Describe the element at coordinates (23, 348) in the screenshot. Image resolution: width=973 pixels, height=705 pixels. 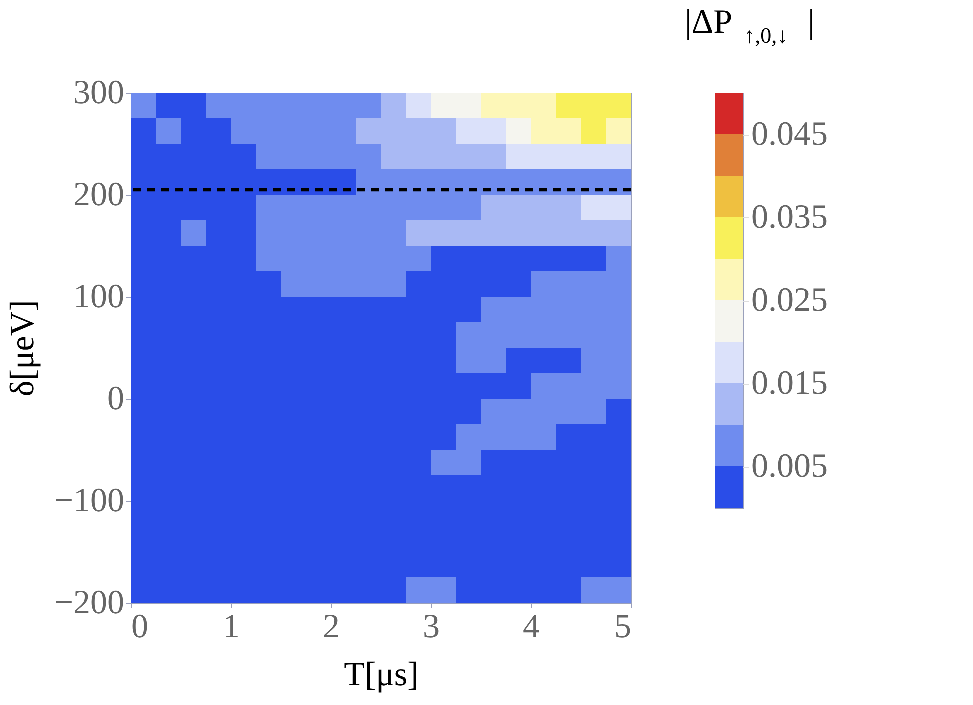
I see `y-axis-title: δ[μeV]` at that location.